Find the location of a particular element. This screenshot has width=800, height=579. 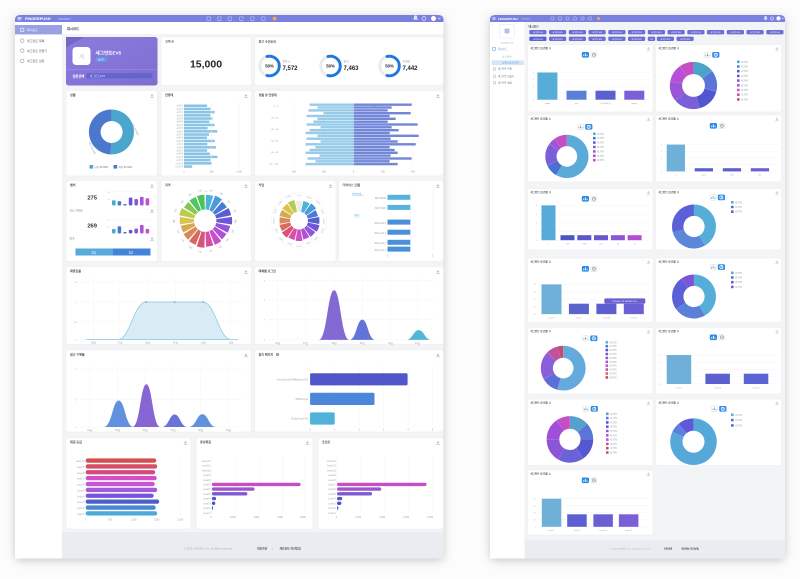

svg-text: Android is located at coordinates (357, 194).